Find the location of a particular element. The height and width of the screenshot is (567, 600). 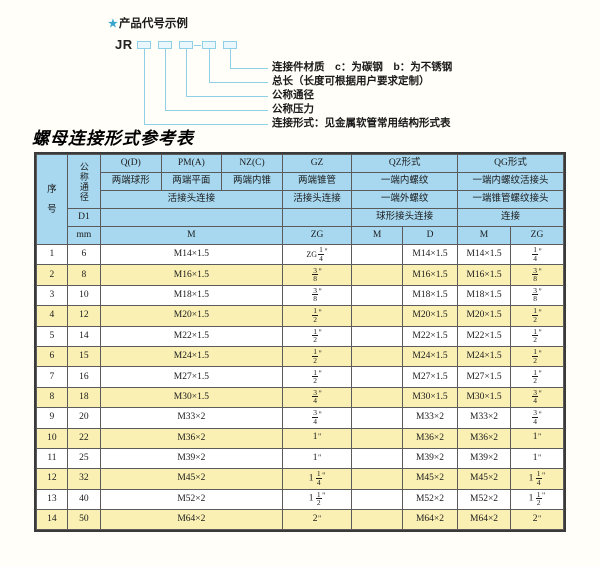

cell-qz-d: M27×1.5 is located at coordinates (430, 377).